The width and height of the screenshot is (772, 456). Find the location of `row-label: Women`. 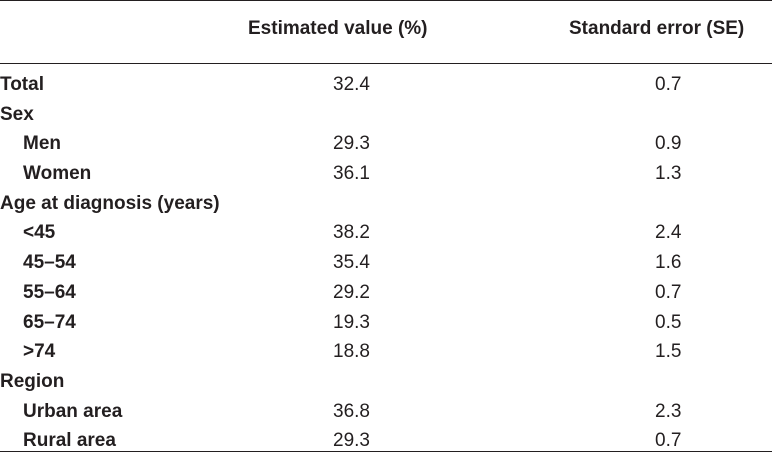

row-label: Women is located at coordinates (57, 174).